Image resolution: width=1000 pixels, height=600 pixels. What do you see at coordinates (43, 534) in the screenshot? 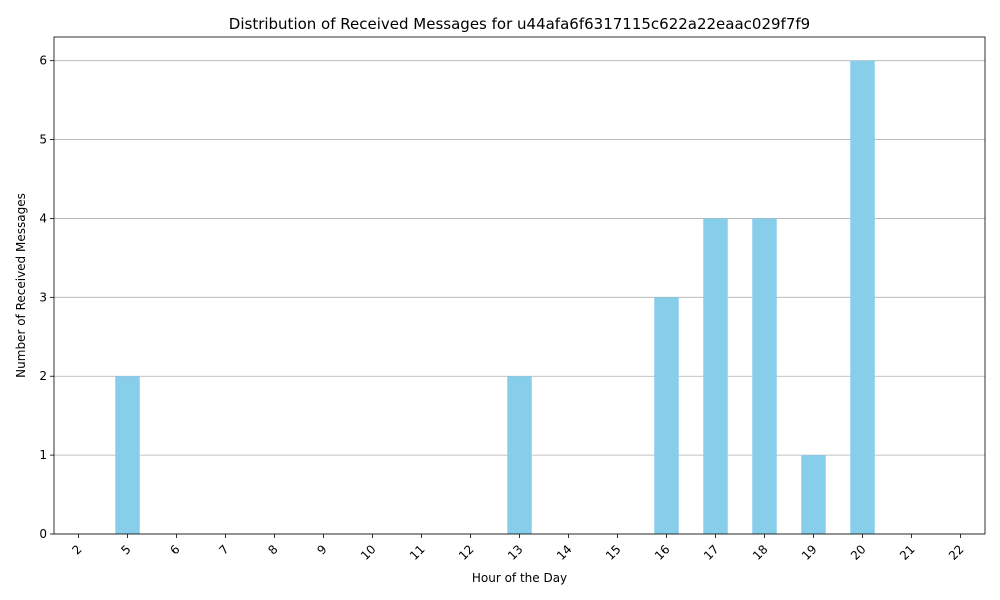
I see `y-tick-label: 0` at bounding box center [43, 534].